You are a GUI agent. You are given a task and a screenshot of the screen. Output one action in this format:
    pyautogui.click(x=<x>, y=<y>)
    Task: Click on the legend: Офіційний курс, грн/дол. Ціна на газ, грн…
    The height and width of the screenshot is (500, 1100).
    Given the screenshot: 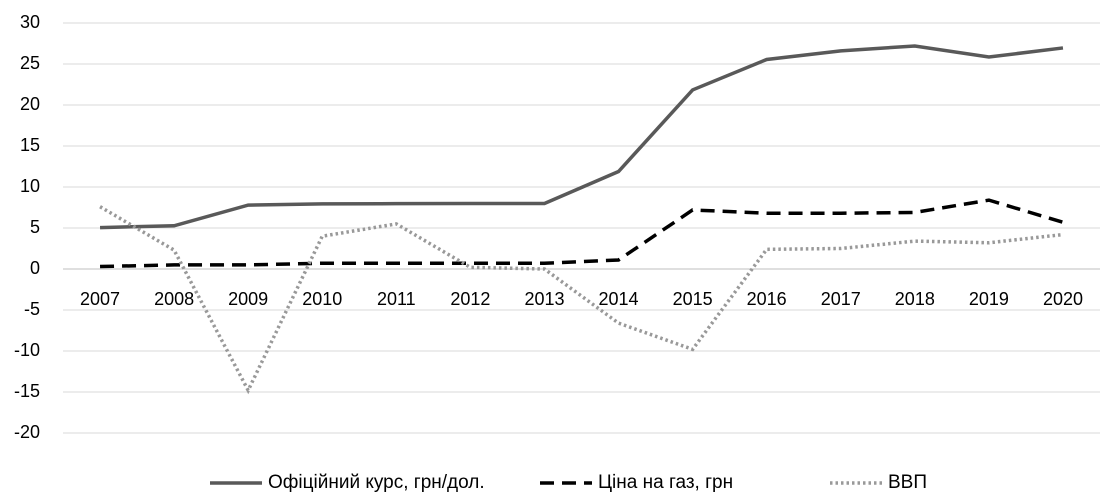 What is the action you would take?
    pyautogui.click(x=568, y=482)
    